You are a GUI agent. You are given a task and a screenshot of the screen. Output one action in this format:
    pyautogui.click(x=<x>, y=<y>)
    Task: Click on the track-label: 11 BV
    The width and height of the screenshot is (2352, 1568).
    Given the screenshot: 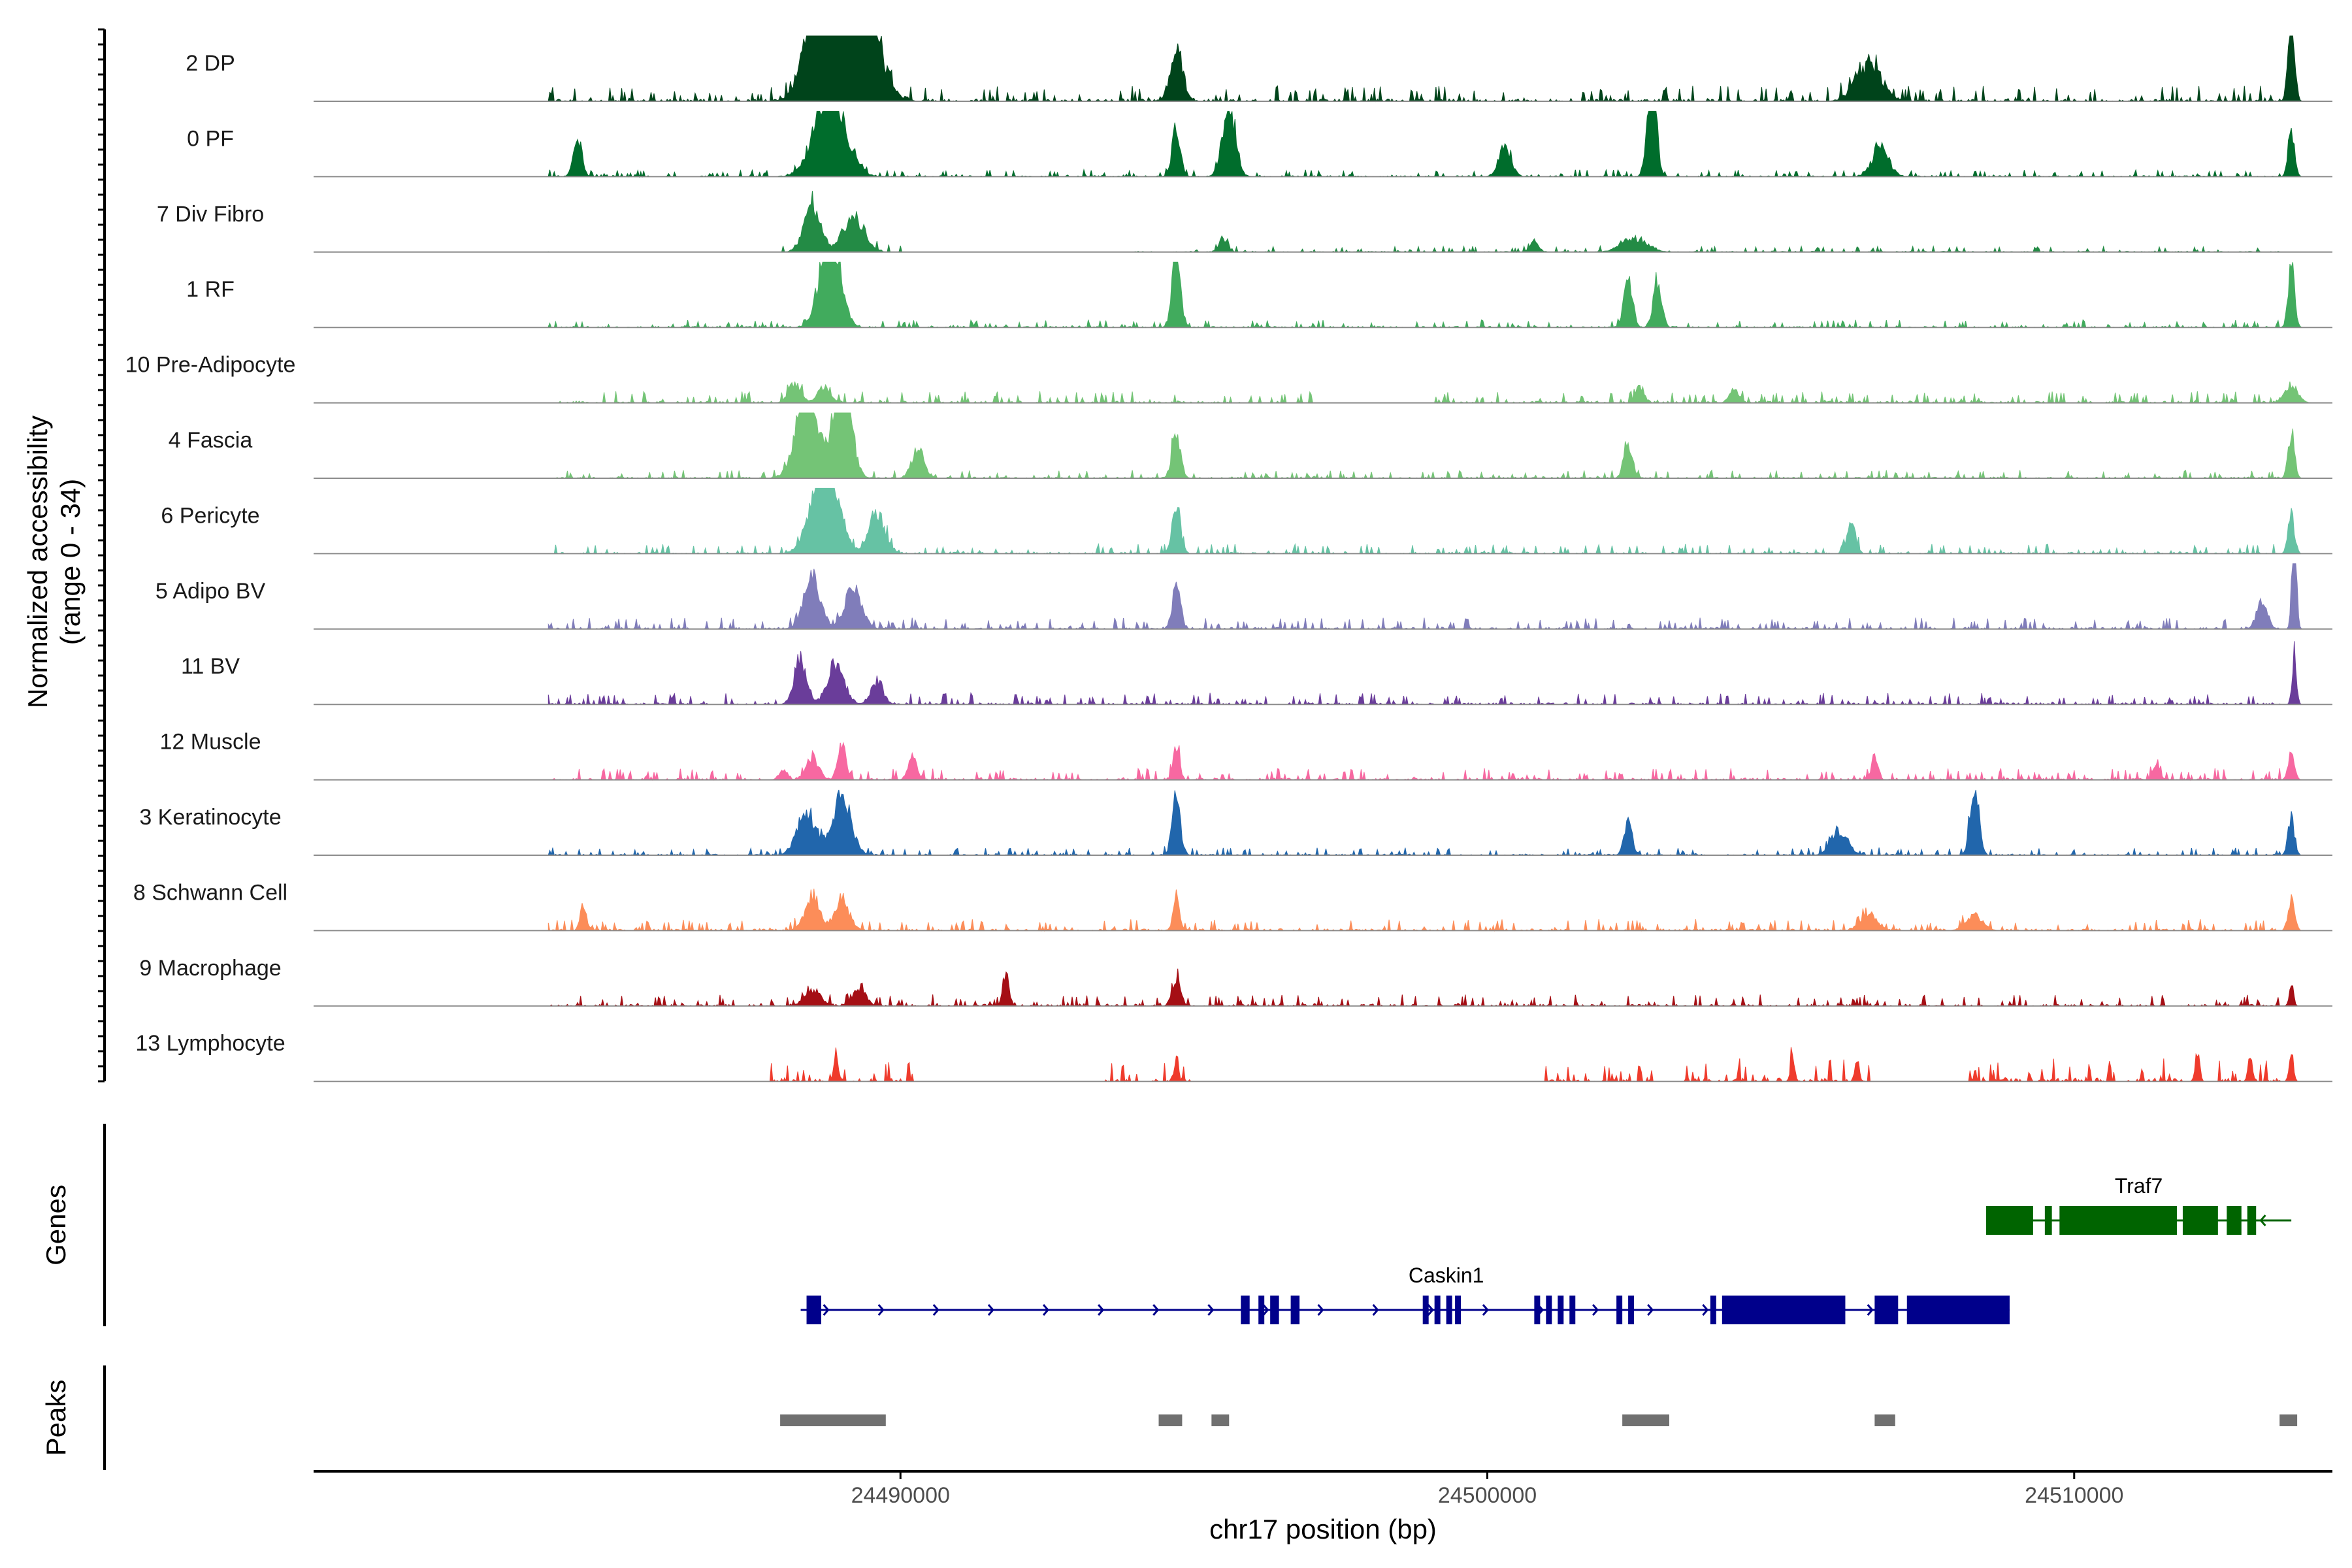 What is the action you would take?
    pyautogui.click(x=210, y=666)
    